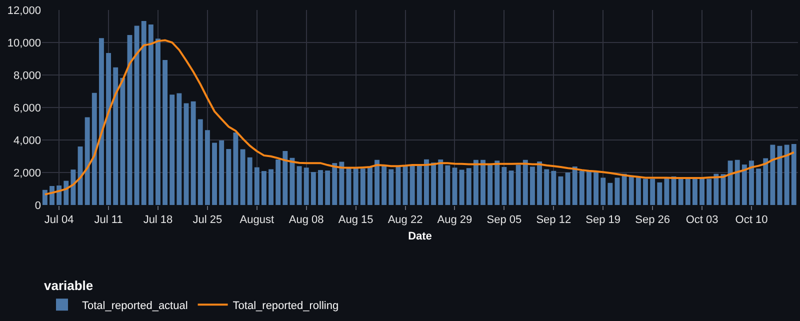 The image size is (800, 321). I want to click on x-tick-label: Sep 05, so click(504, 220).